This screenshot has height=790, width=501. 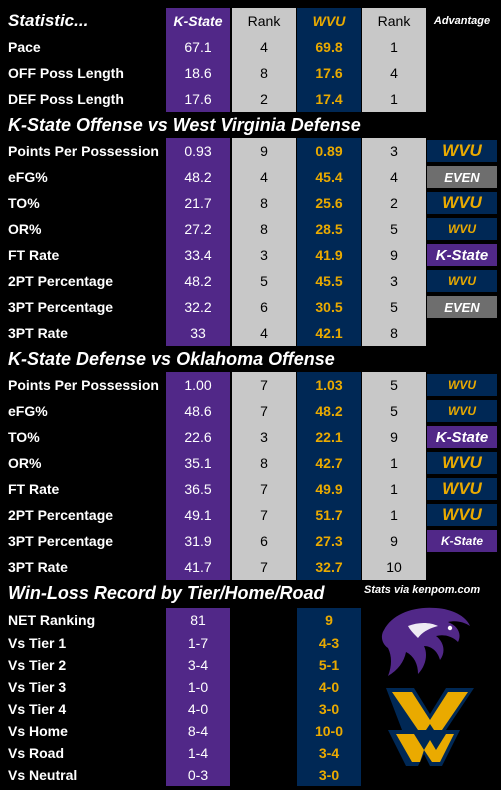 I want to click on kstate-value: 49.1, so click(x=198, y=515).